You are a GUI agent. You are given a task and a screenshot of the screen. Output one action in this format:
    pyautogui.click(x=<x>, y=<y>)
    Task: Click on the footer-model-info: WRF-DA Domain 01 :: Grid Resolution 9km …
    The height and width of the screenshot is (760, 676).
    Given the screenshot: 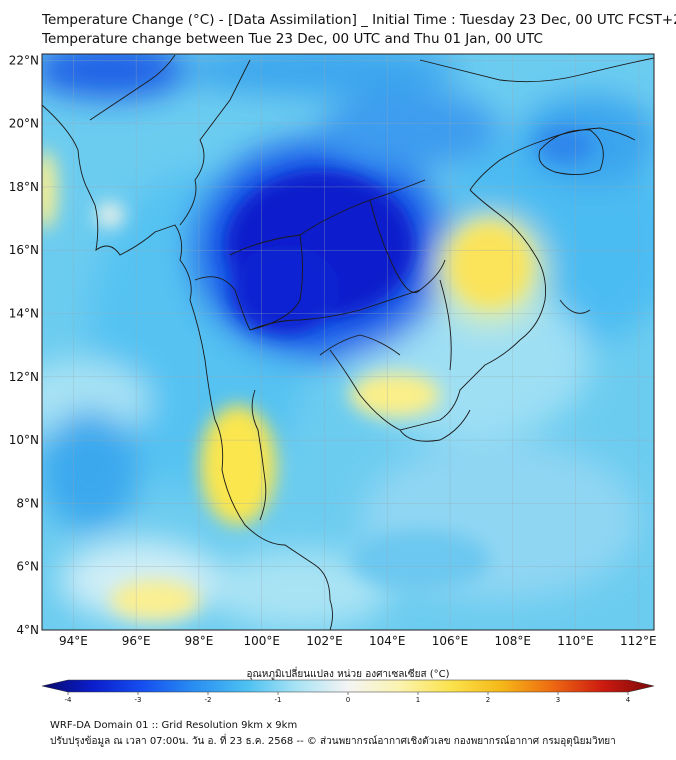 What is the action you would take?
    pyautogui.click(x=174, y=725)
    